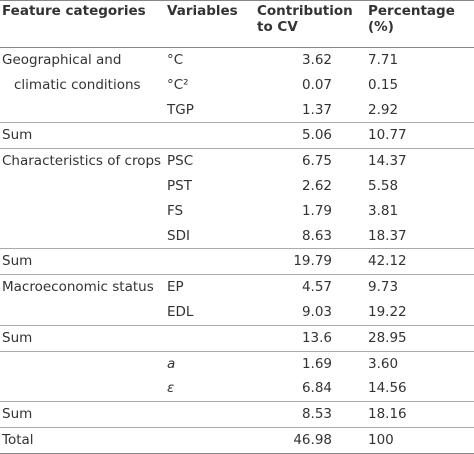 The height and width of the screenshot is (454, 474). What do you see at coordinates (237, 110) in the screenshot?
I see `table-row: TGP 1.37 2.92` at bounding box center [237, 110].